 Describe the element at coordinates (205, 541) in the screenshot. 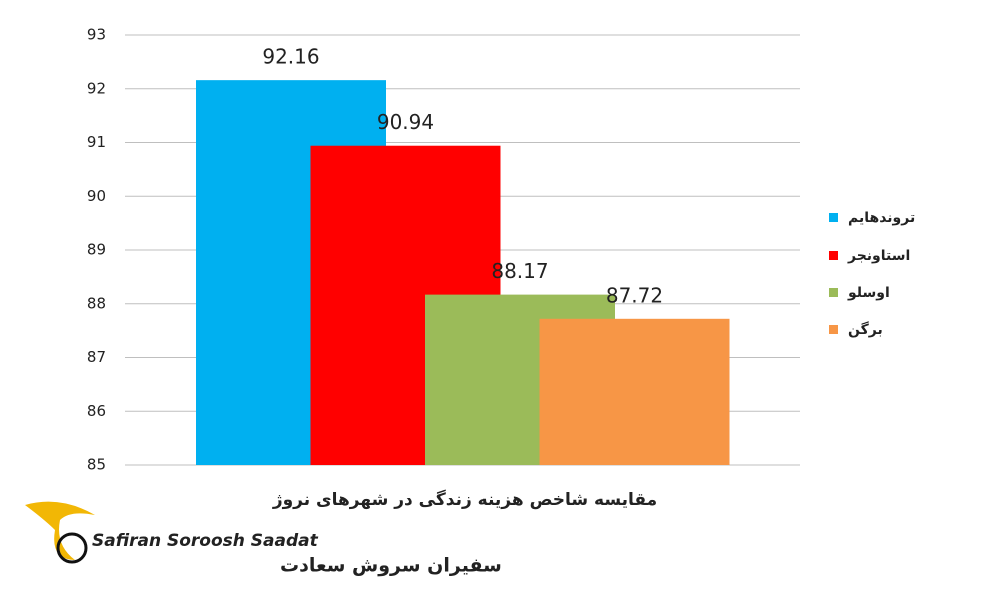

I see `logo-text-en: Safiran Soroosh Saadat` at that location.